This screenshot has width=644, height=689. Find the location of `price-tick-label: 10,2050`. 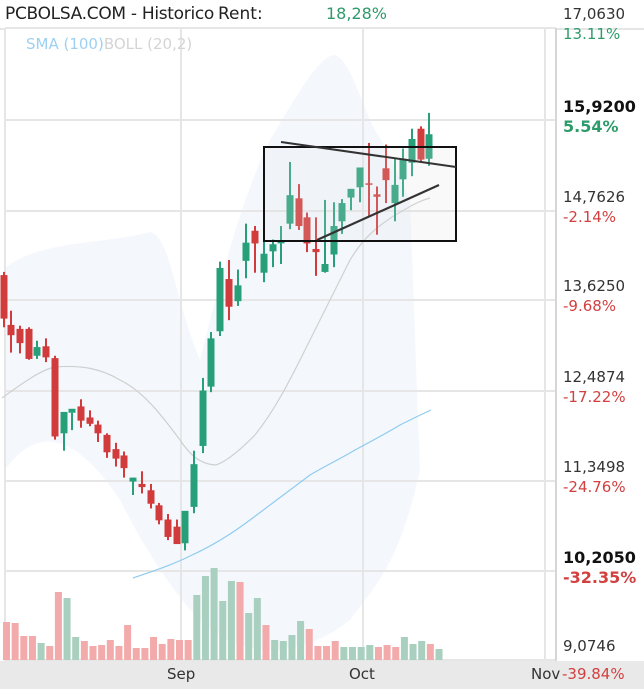

price-tick-label: 10,2050 is located at coordinates (599, 557).